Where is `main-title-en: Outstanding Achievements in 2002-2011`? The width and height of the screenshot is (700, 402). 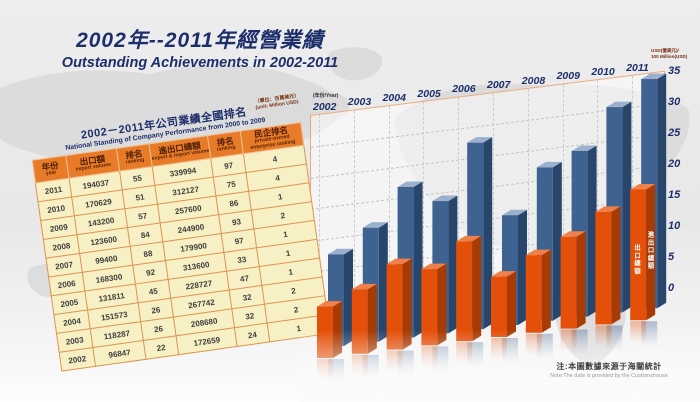 main-title-en: Outstanding Achievements in 2002-2011 is located at coordinates (200, 63).